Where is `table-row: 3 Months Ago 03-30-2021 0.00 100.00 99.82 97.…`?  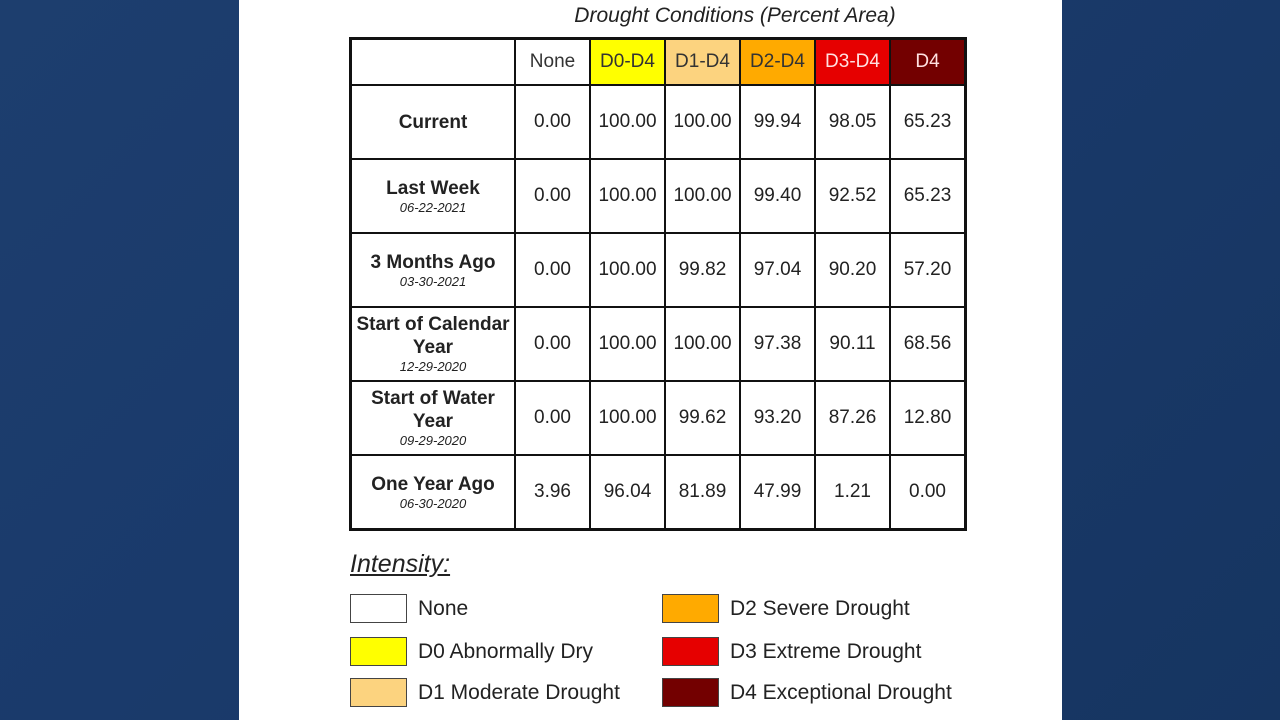
table-row: 3 Months Ago 03-30-2021 0.00 100.00 99.82 97.… is located at coordinates (658, 270).